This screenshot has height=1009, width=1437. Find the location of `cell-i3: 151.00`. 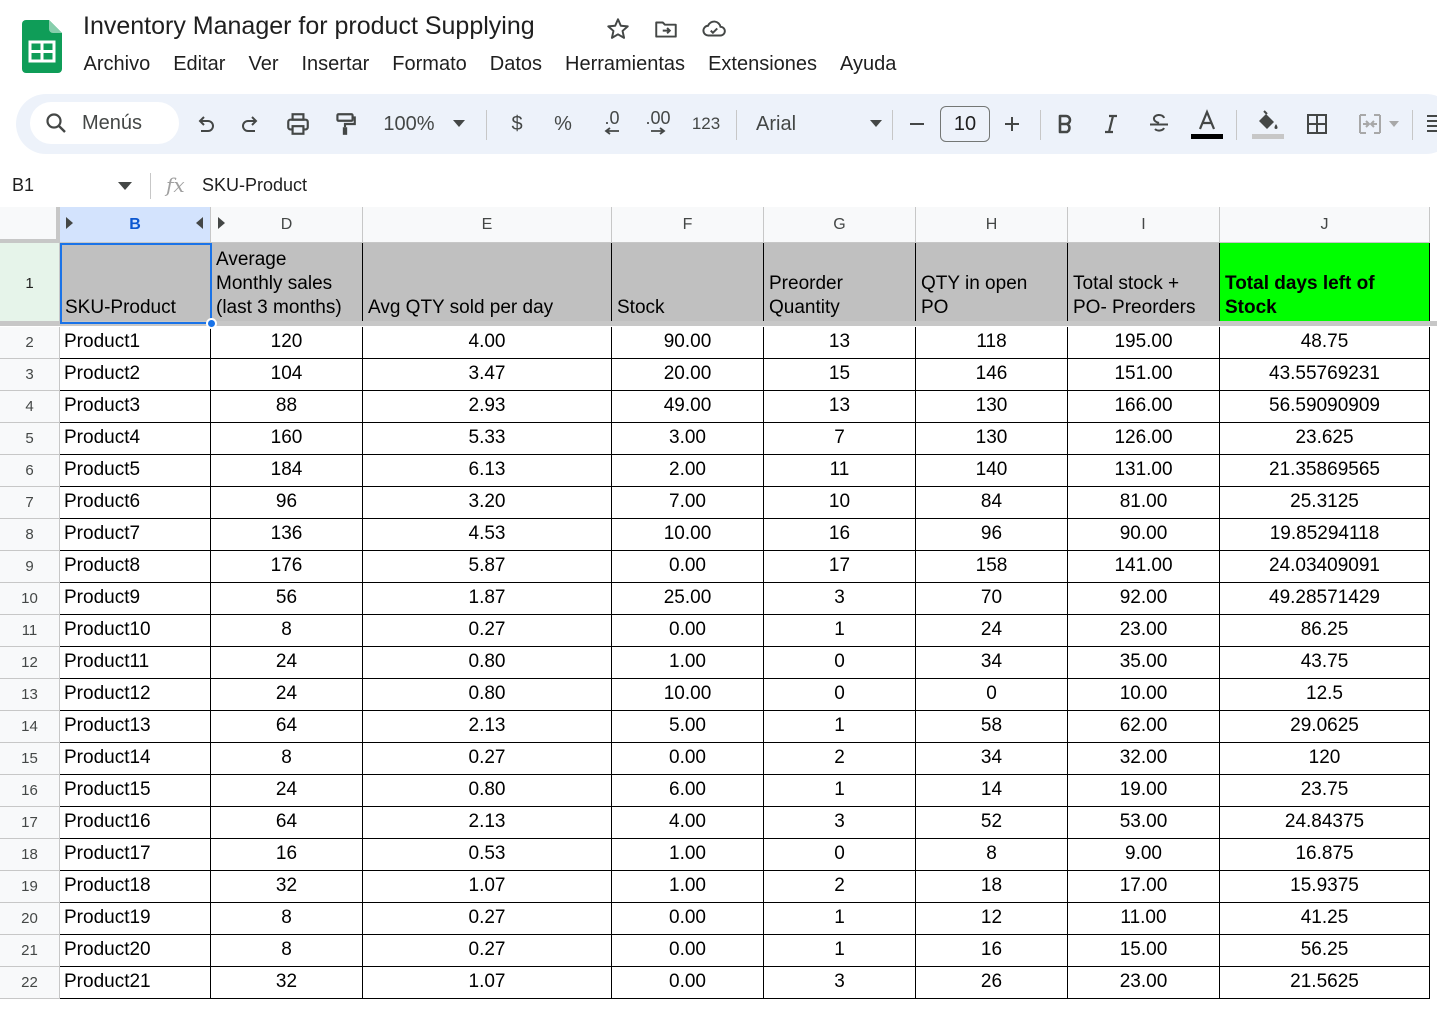

cell-i3: 151.00 is located at coordinates (1144, 375).